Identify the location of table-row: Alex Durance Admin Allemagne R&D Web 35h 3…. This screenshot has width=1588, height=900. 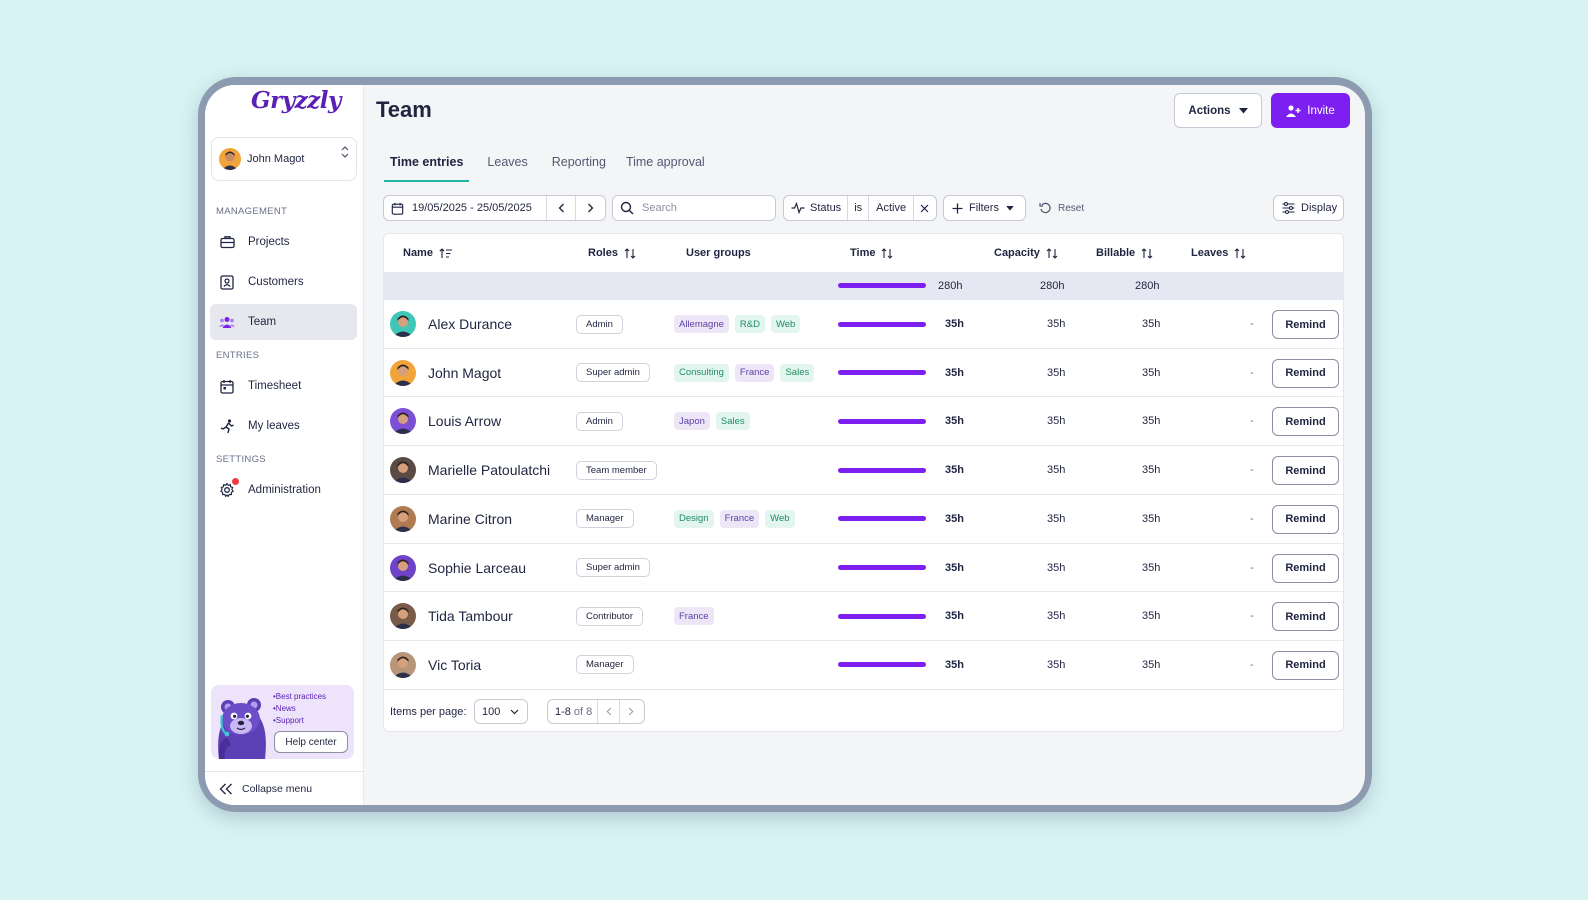
(863, 323).